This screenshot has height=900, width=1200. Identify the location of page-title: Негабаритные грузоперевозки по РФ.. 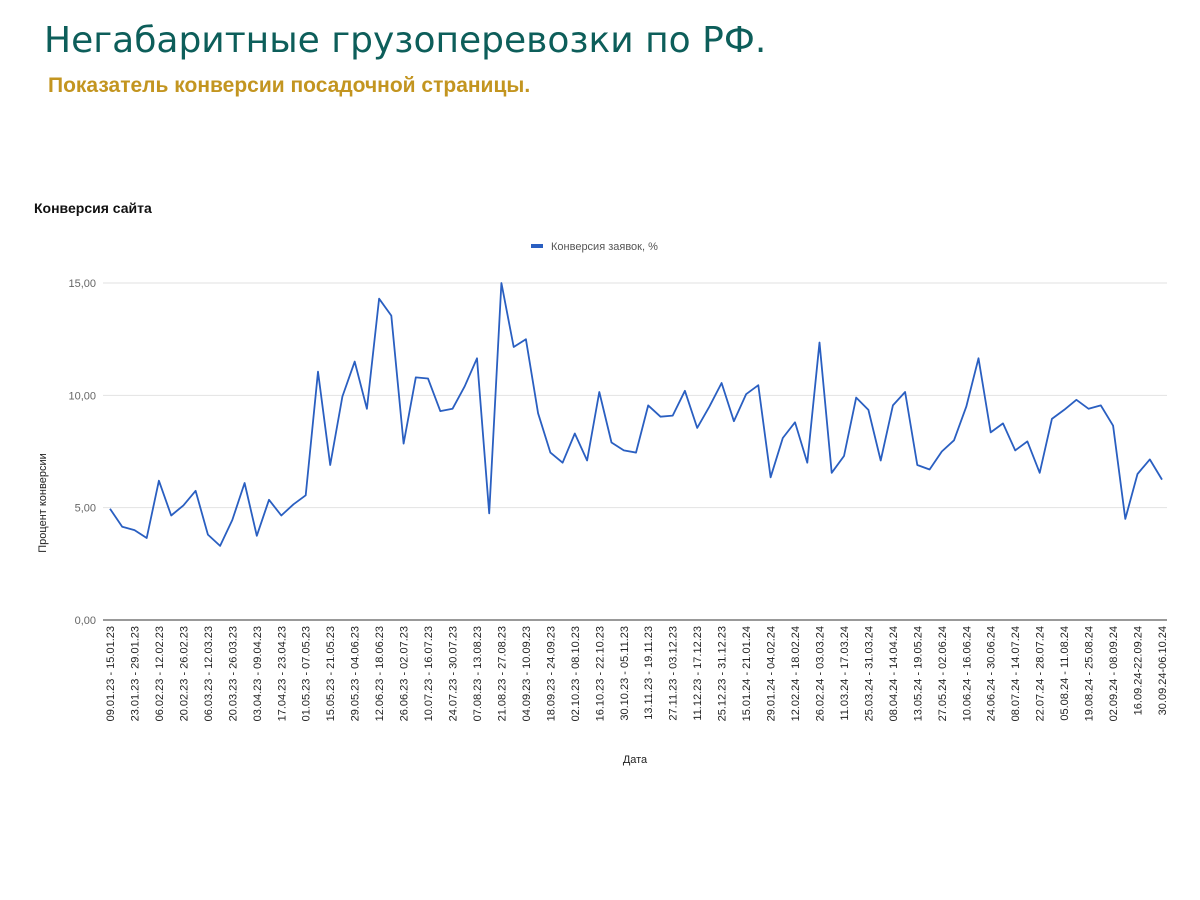
(405, 40).